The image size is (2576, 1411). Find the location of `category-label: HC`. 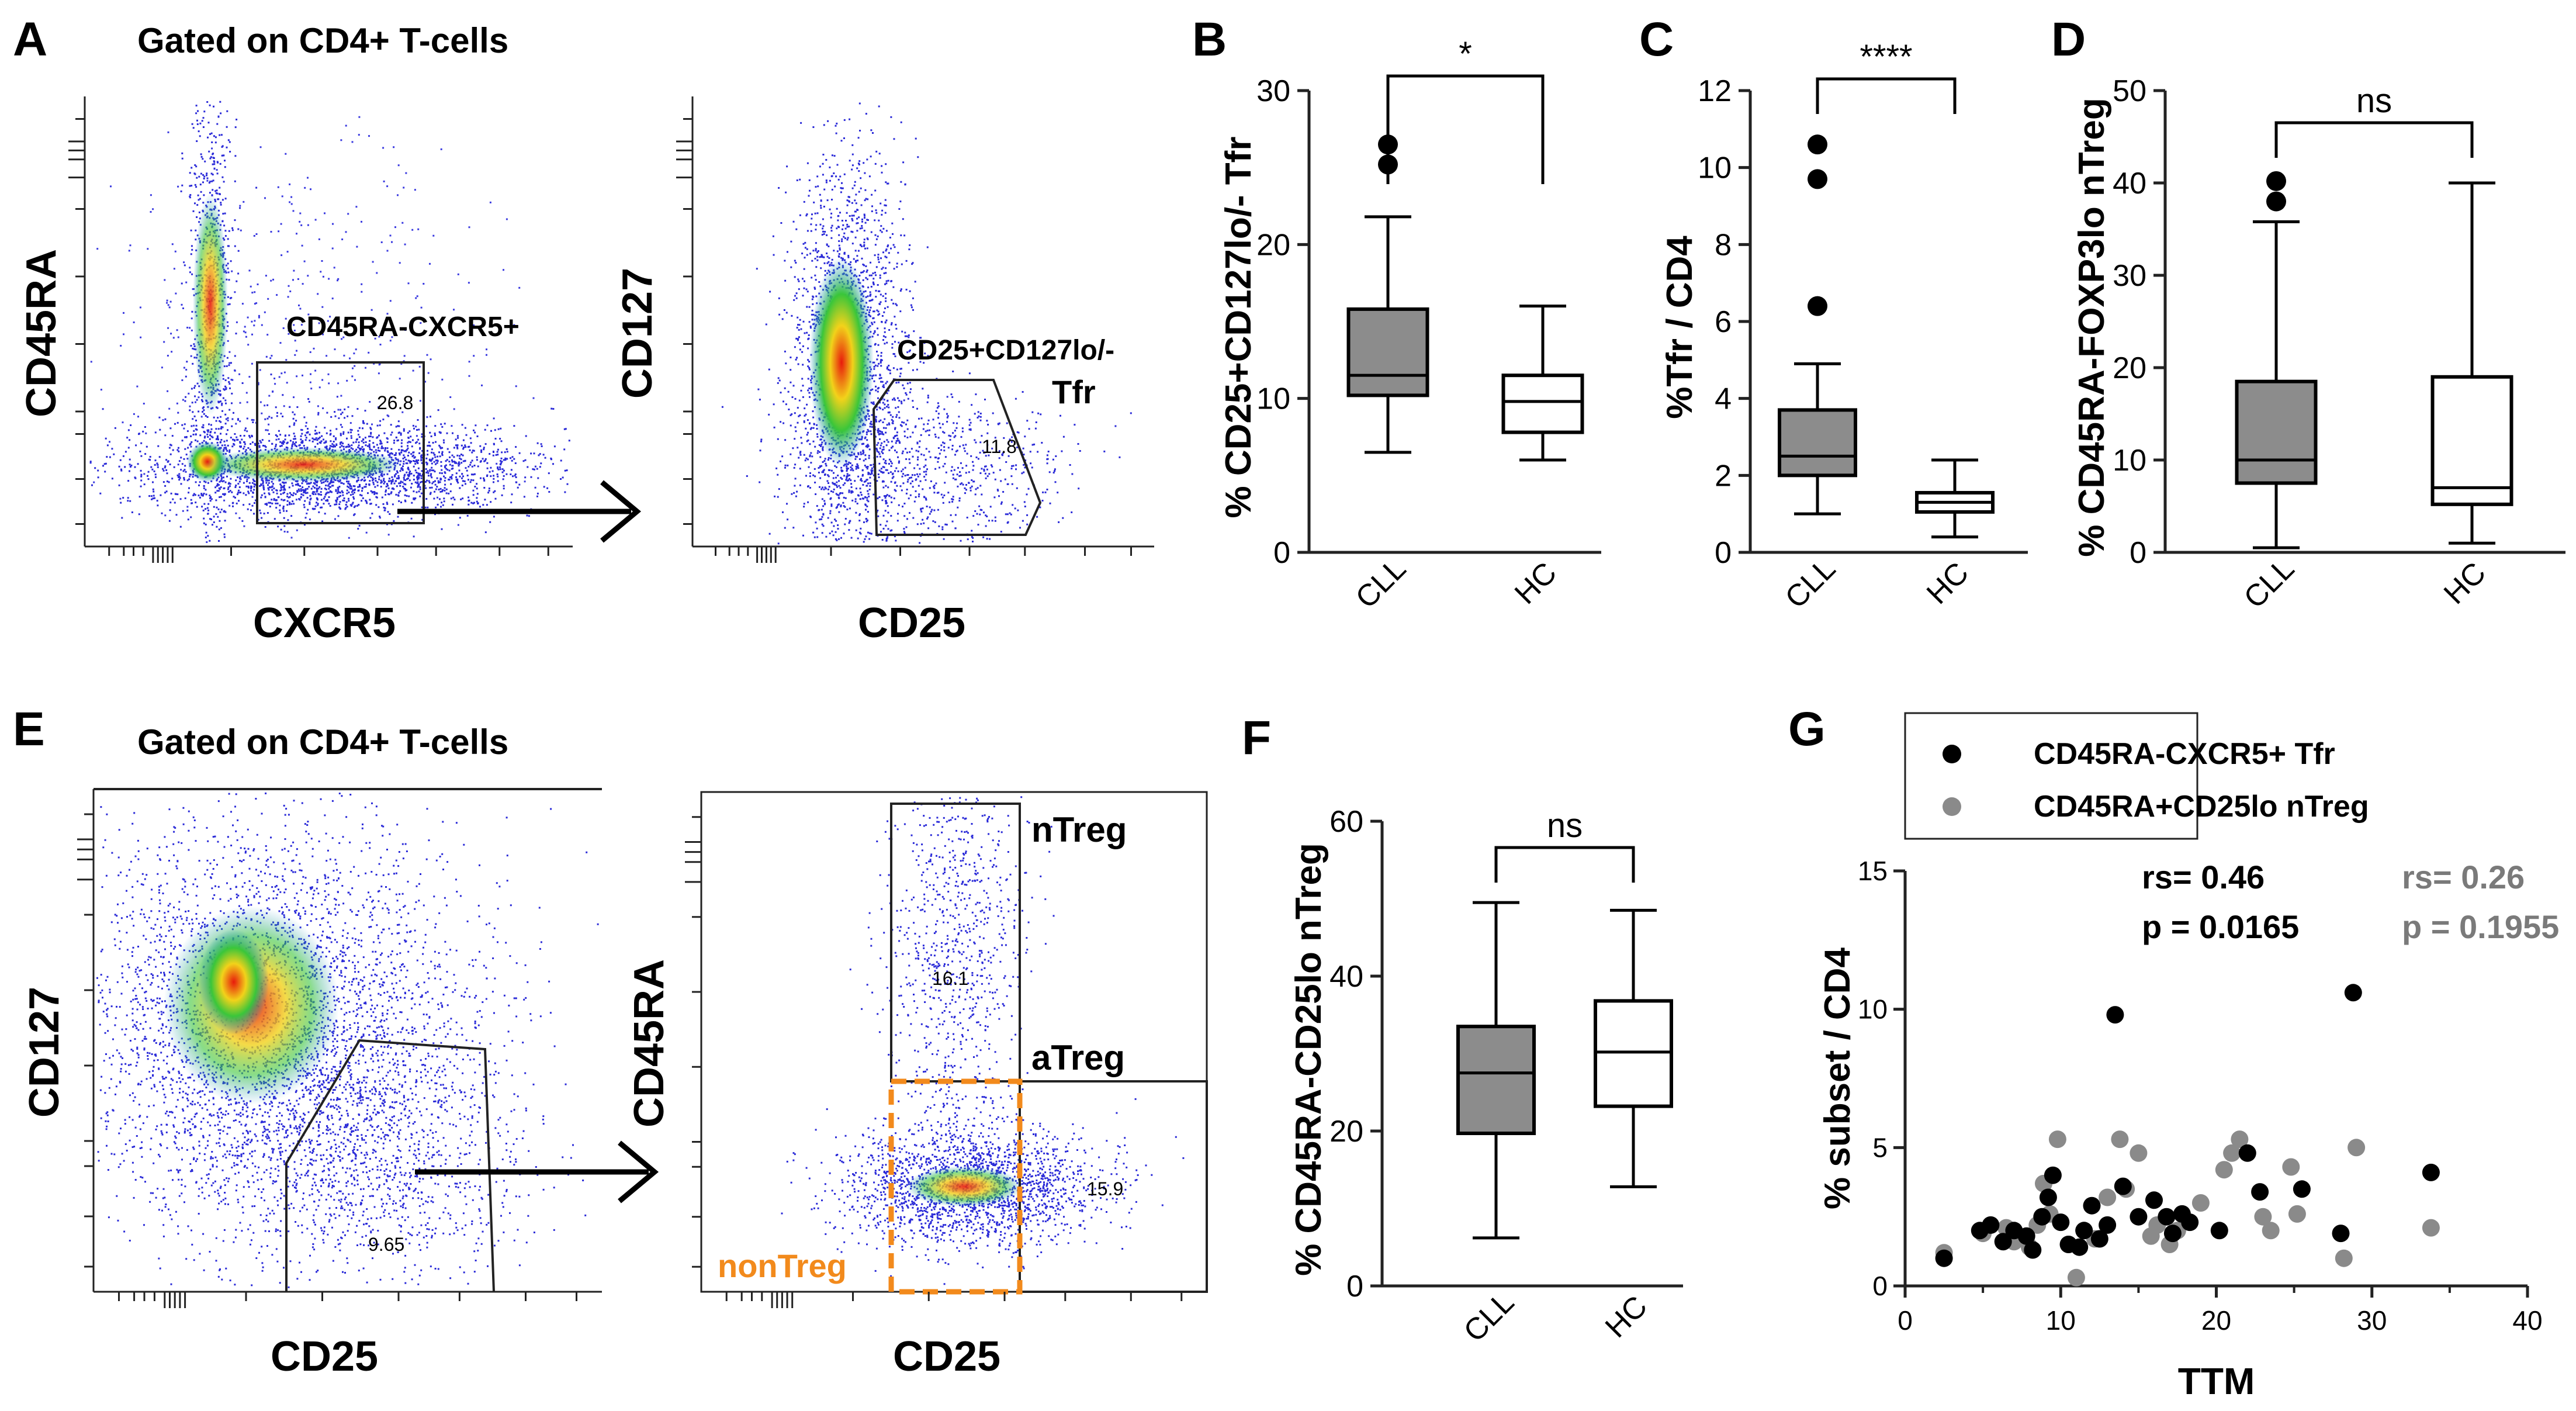

category-label: HC is located at coordinates (1535, 583).